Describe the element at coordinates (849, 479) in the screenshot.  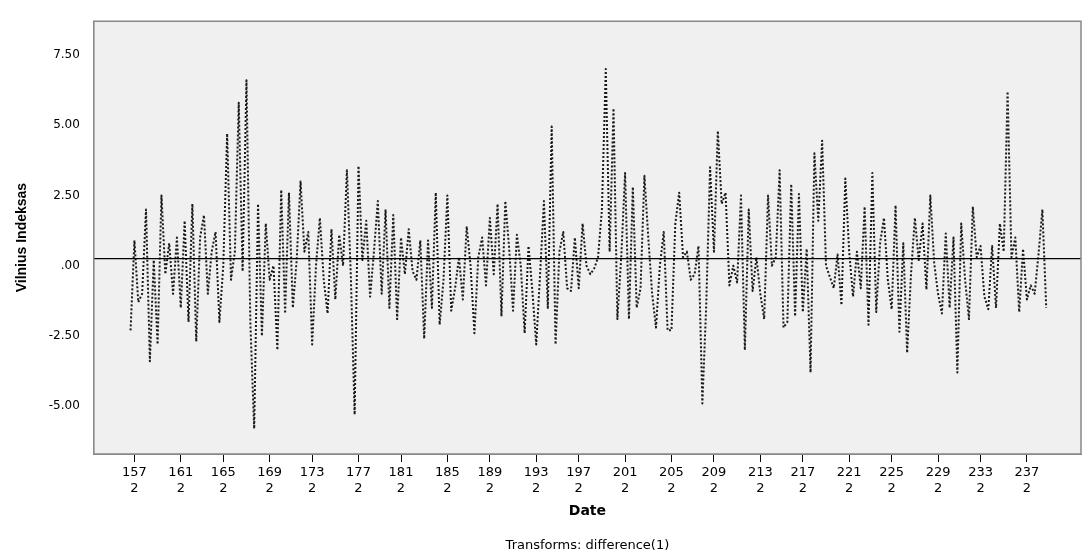
I see `x-tick-label: 221 2` at that location.